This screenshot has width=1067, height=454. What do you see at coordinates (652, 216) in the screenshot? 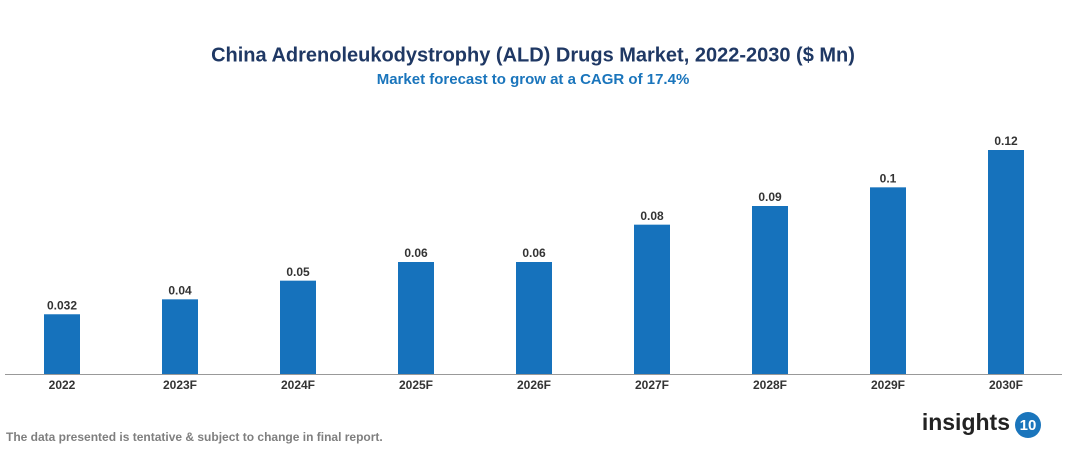
I see `data-label: 0.08` at bounding box center [652, 216].